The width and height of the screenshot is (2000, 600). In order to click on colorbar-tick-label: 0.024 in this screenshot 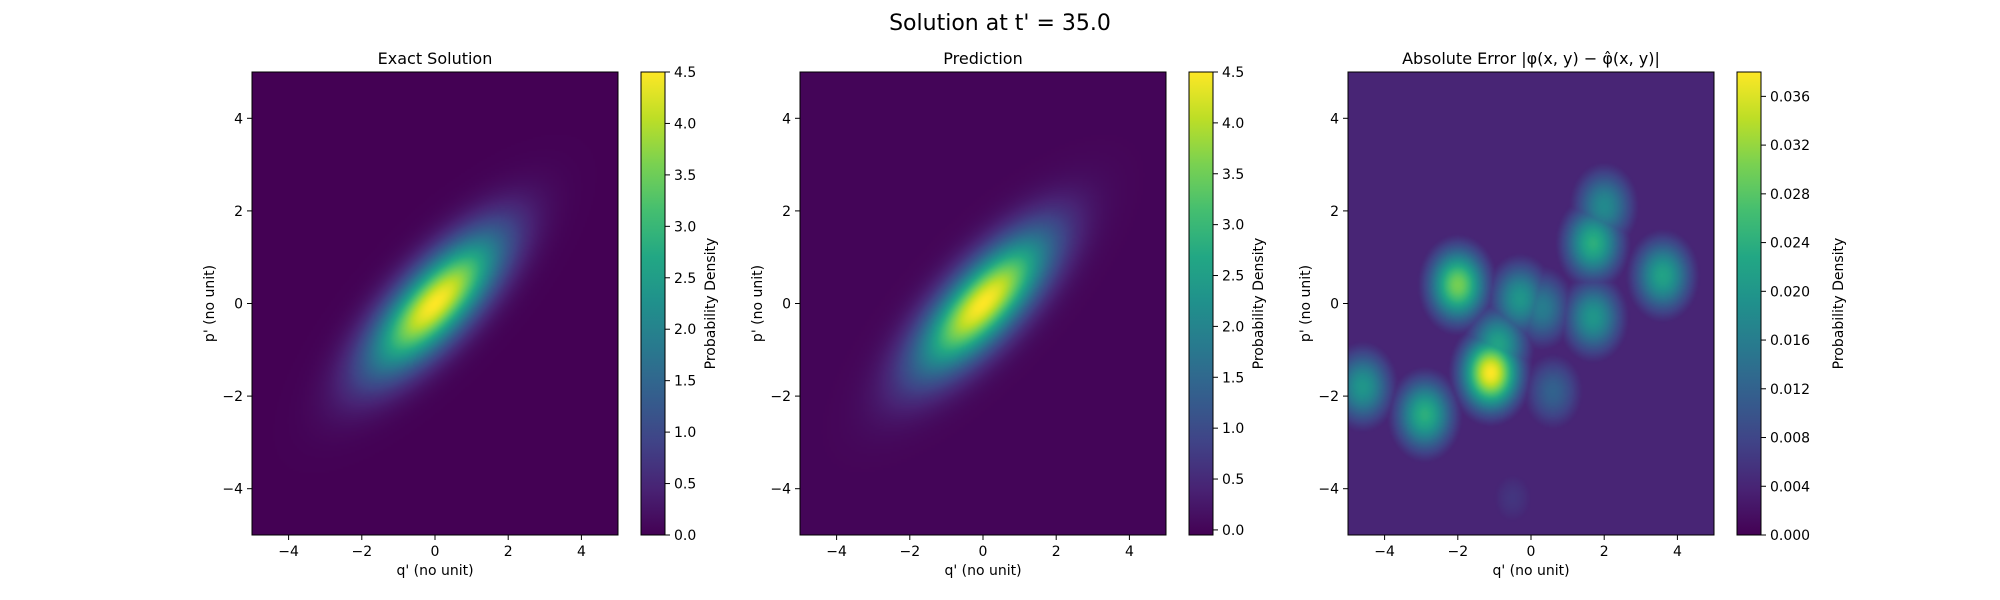, I will do `click(1790, 244)`.